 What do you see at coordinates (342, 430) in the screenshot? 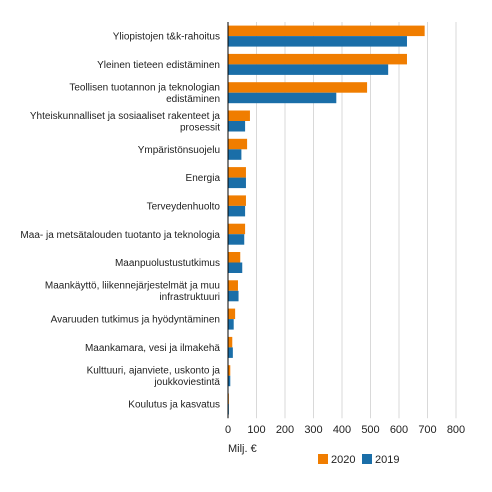
I see `x-tick-400: 400` at bounding box center [342, 430].